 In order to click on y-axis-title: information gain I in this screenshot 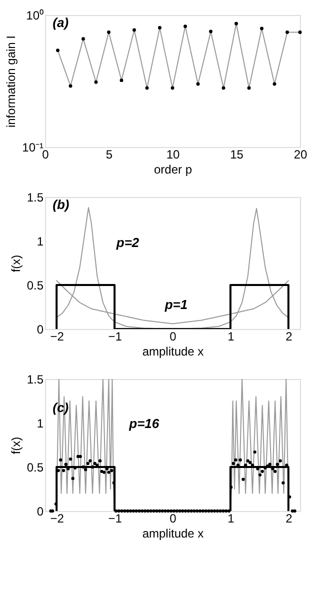, I will do `click(11, 81)`.